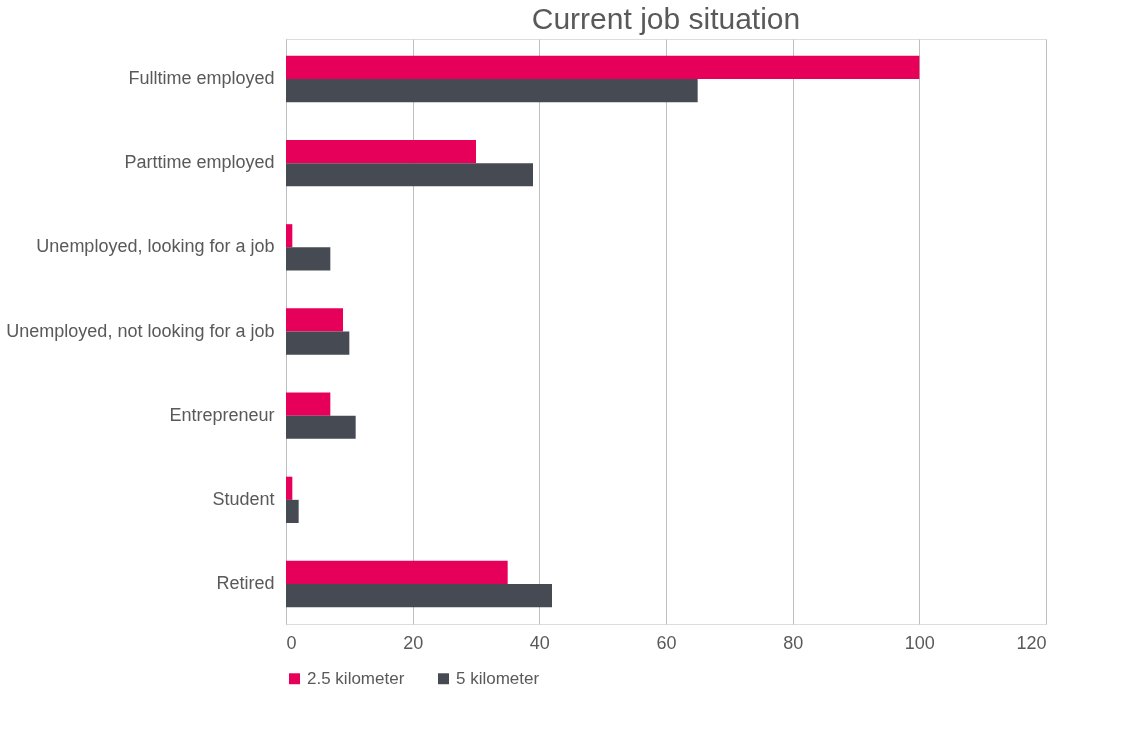 This screenshot has height=740, width=1145. Describe the element at coordinates (1031, 642) in the screenshot. I see `x-tick-label: 120` at that location.